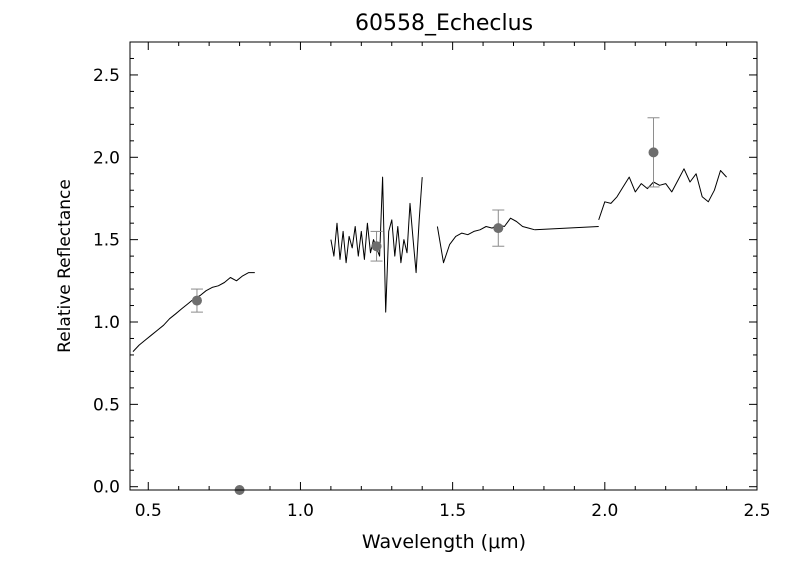  What do you see at coordinates (106, 241) in the screenshot?
I see `y-tick-label: 1.5` at bounding box center [106, 241].